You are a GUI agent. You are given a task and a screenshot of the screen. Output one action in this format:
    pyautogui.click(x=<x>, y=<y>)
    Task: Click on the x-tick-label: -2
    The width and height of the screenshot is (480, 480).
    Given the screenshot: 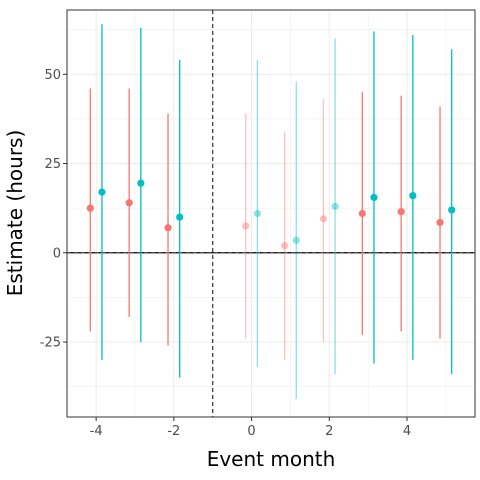 What is the action you would take?
    pyautogui.click(x=173, y=431)
    